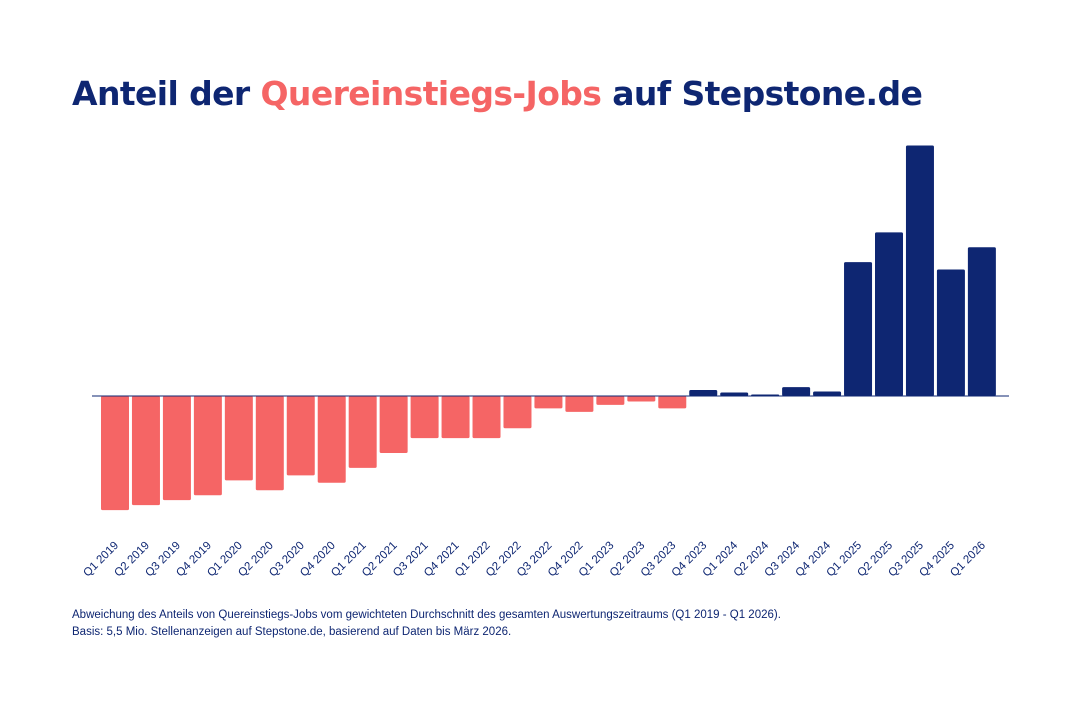 The height and width of the screenshot is (702, 1080). What do you see at coordinates (762, 93) in the screenshot?
I see `title-part2: auf Stepstone.de` at bounding box center [762, 93].